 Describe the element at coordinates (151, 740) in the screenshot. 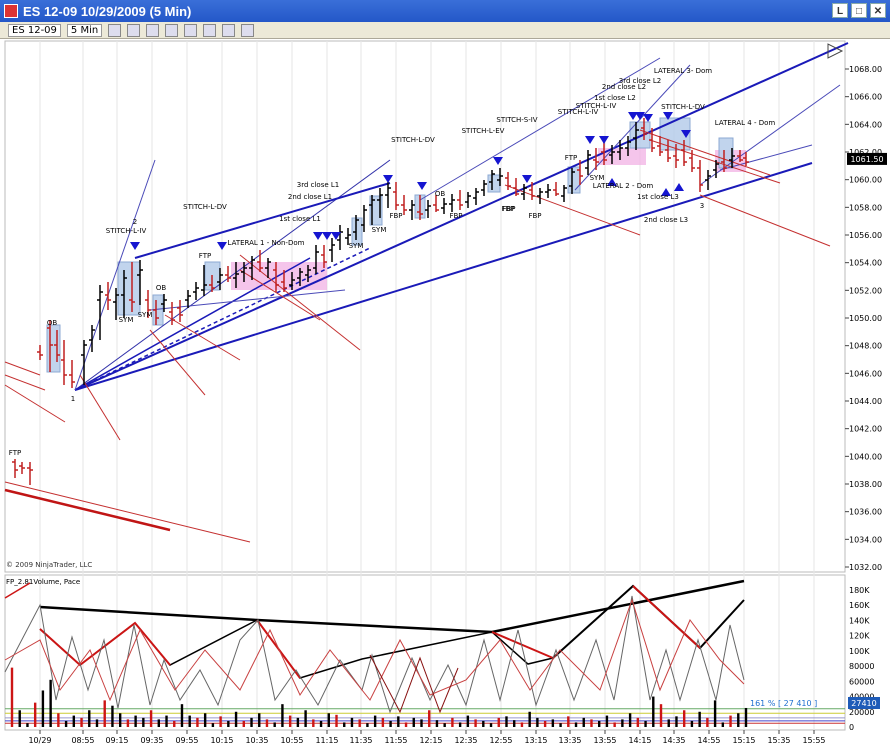

I see `time-tick-label: 09:35` at that location.